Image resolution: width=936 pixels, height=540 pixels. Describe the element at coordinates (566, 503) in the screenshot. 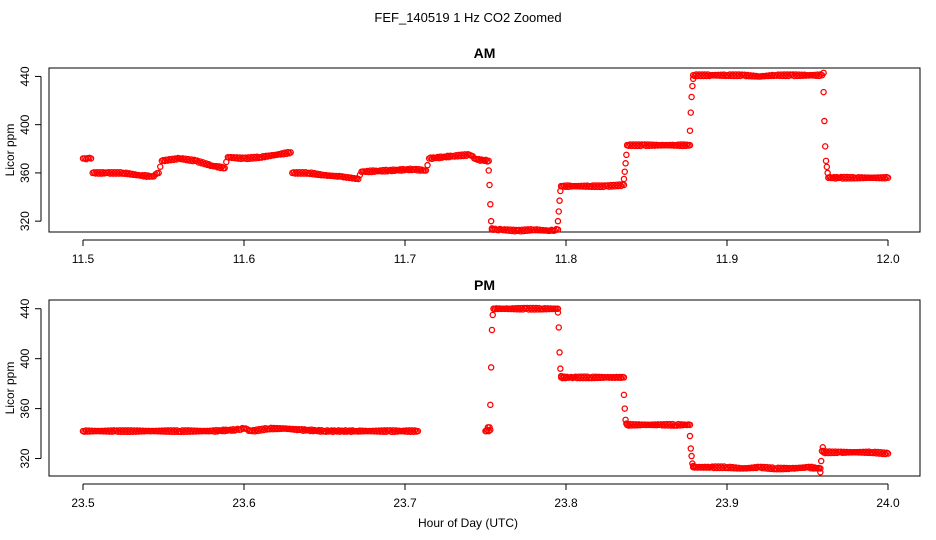

I see `x-tick-label-pm: 23.8` at that location.